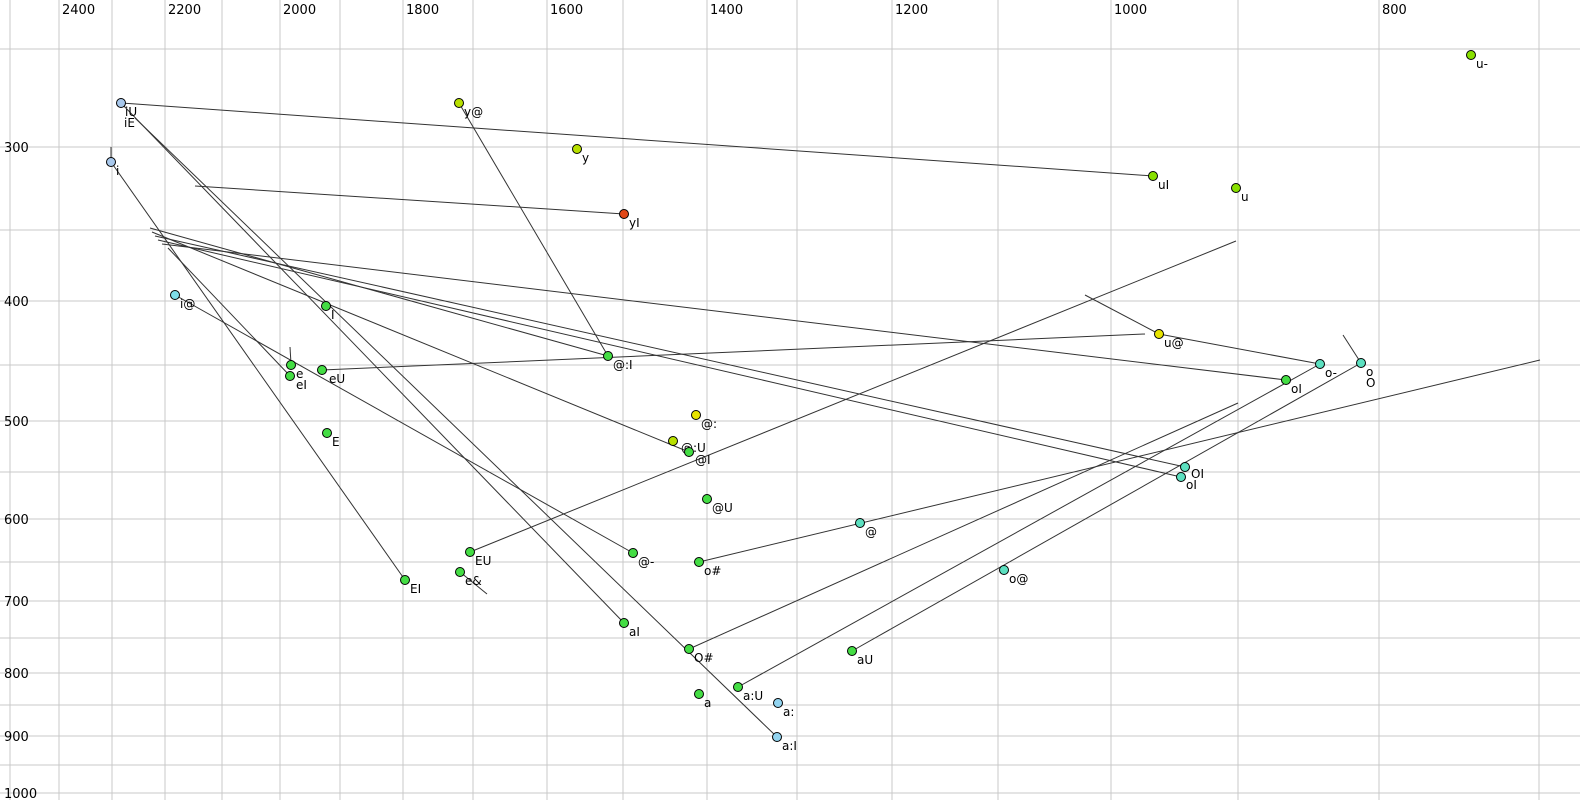  What do you see at coordinates (121, 103) in the screenshot?
I see `point-iU` at bounding box center [121, 103].